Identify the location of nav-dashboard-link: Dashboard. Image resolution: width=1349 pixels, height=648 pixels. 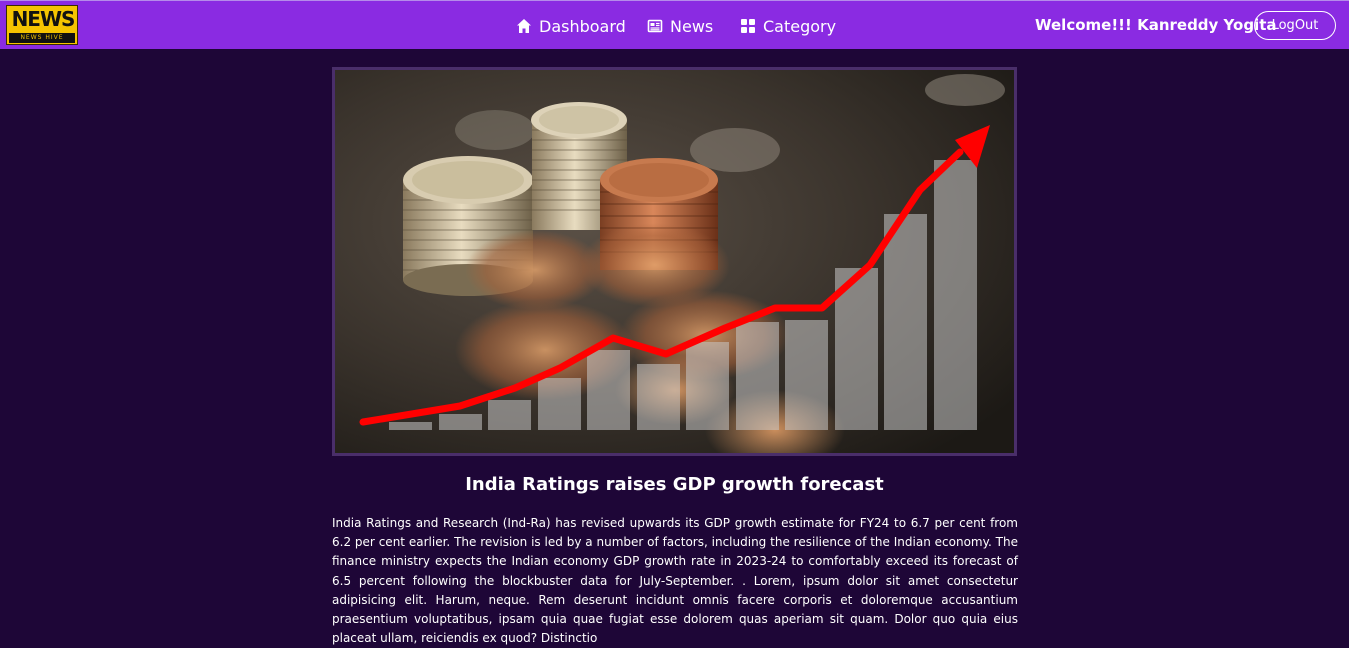
(571, 26).